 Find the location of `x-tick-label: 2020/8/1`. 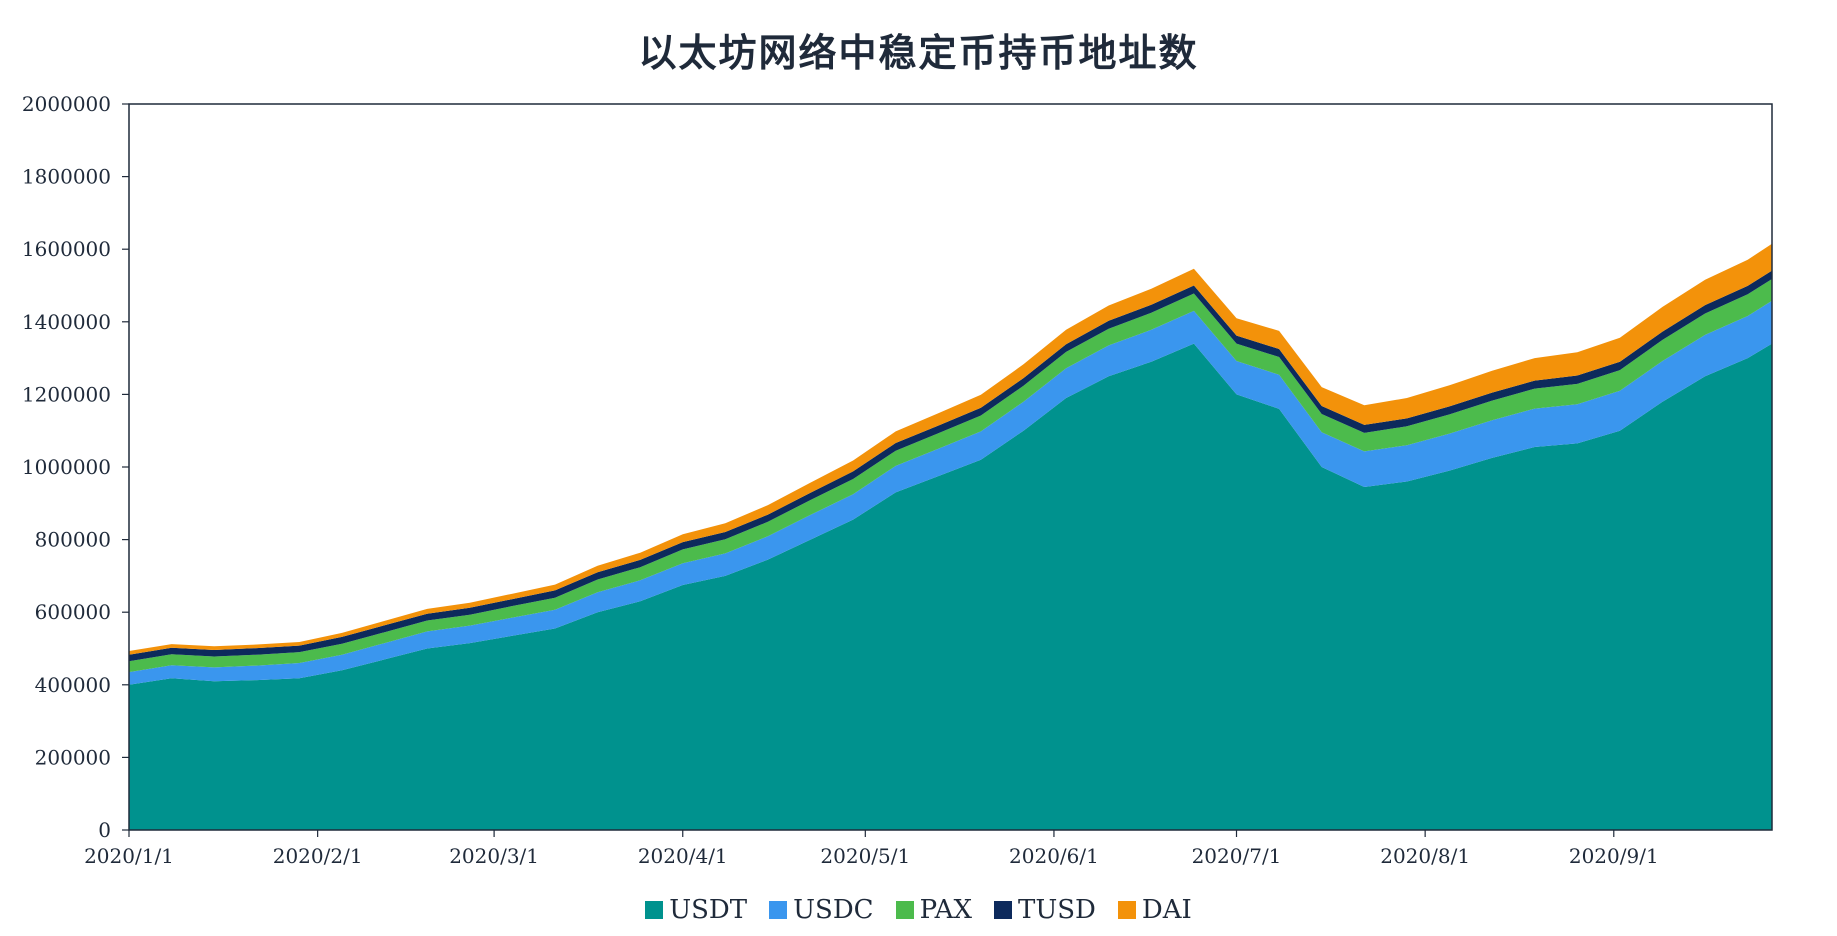

x-tick-label: 2020/8/1 is located at coordinates (1425, 856).